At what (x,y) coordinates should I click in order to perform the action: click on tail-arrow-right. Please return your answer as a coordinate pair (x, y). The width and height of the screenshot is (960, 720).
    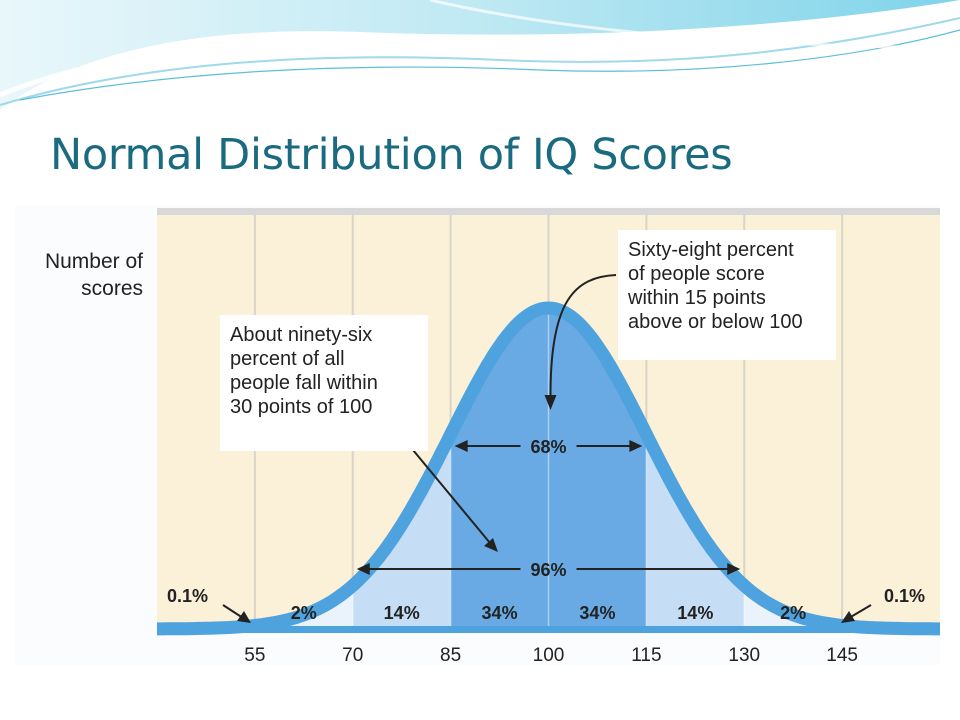
    Looking at the image, I should click on (860, 611).